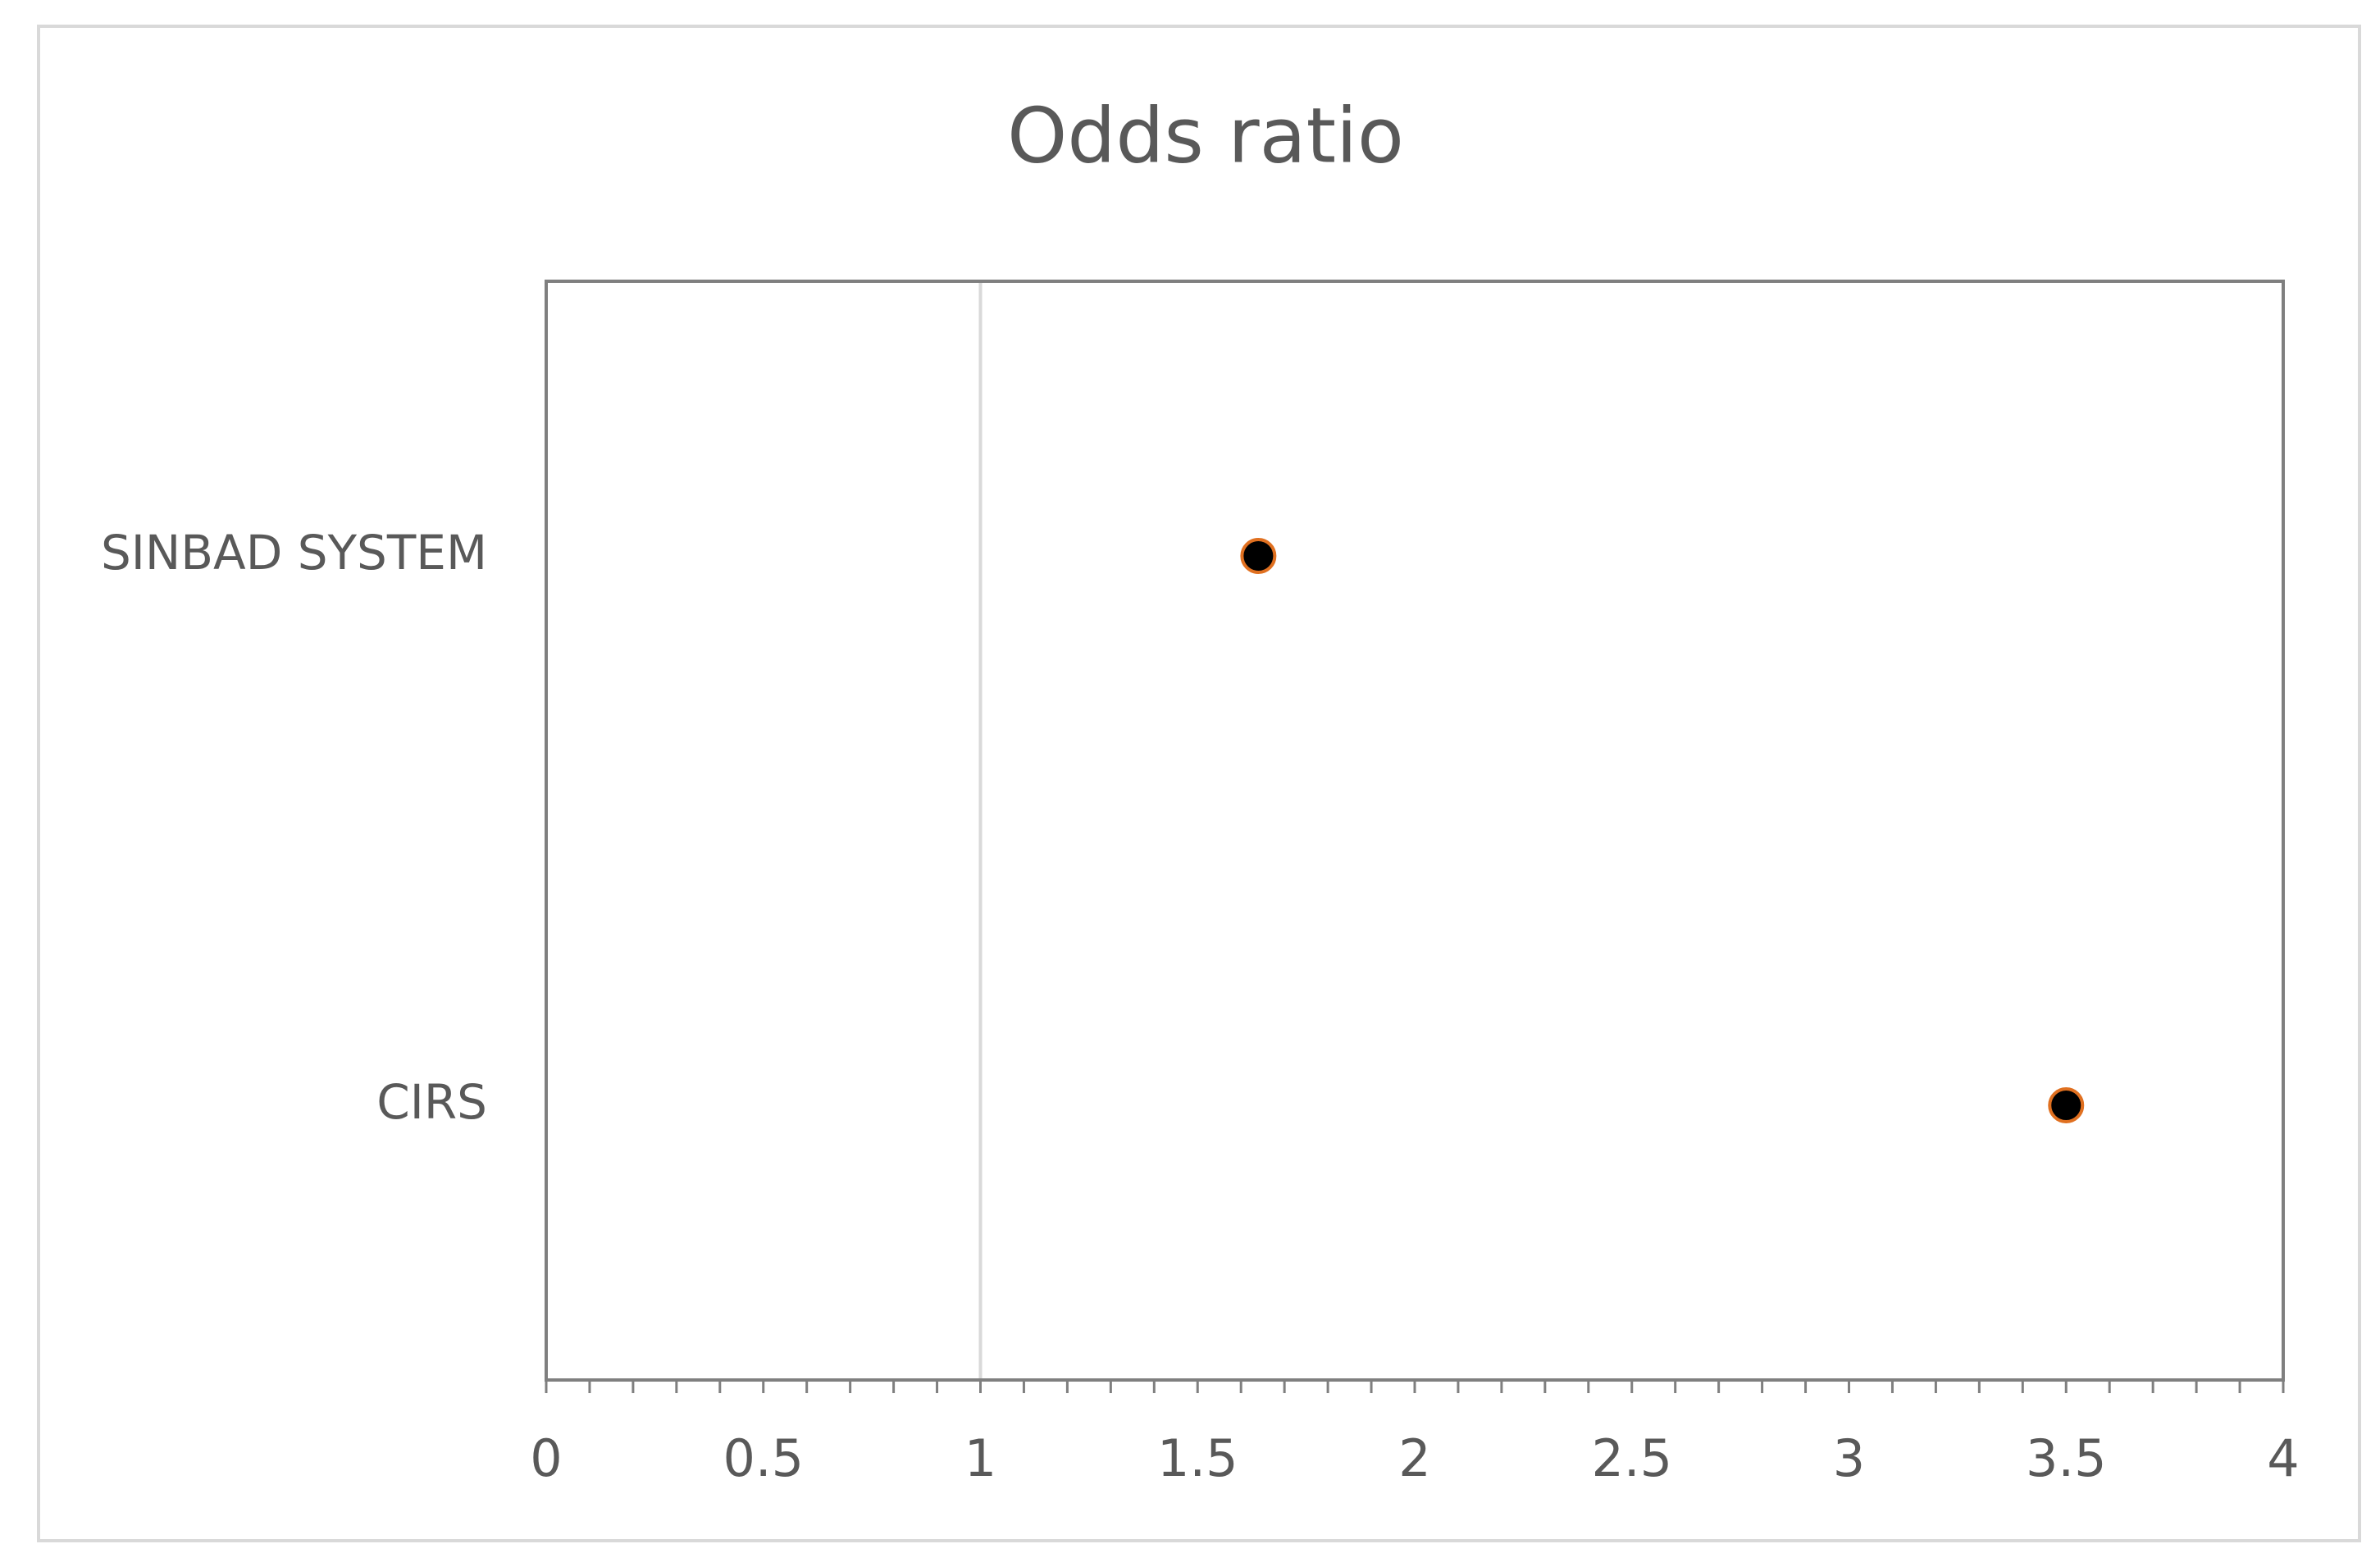 The height and width of the screenshot is (1553, 2380). I want to click on x-tick-label: 2, so click(1414, 1458).